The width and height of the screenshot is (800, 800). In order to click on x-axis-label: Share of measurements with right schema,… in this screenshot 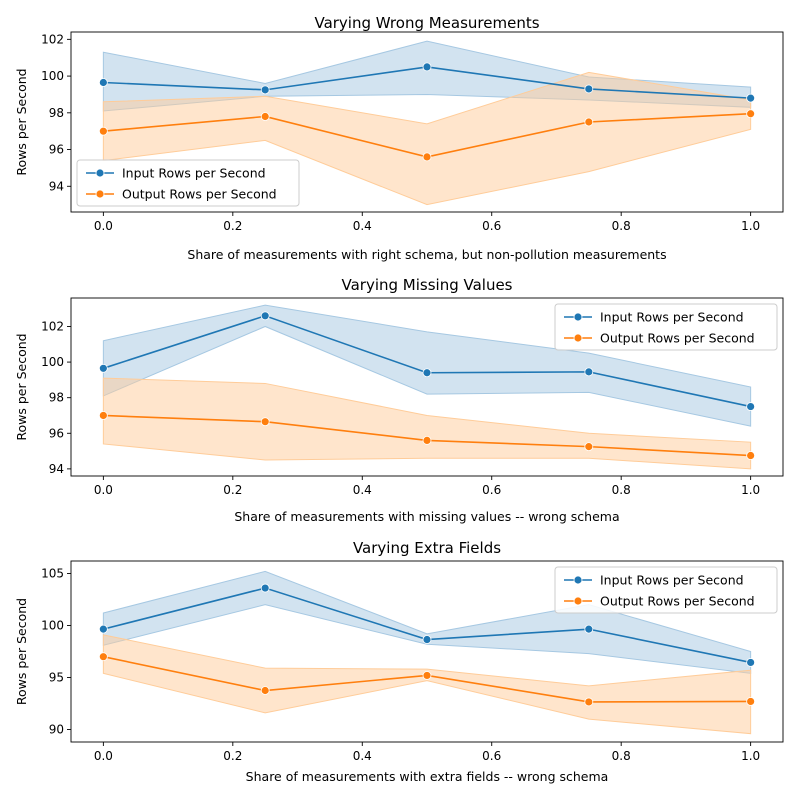, I will do `click(426, 254)`.